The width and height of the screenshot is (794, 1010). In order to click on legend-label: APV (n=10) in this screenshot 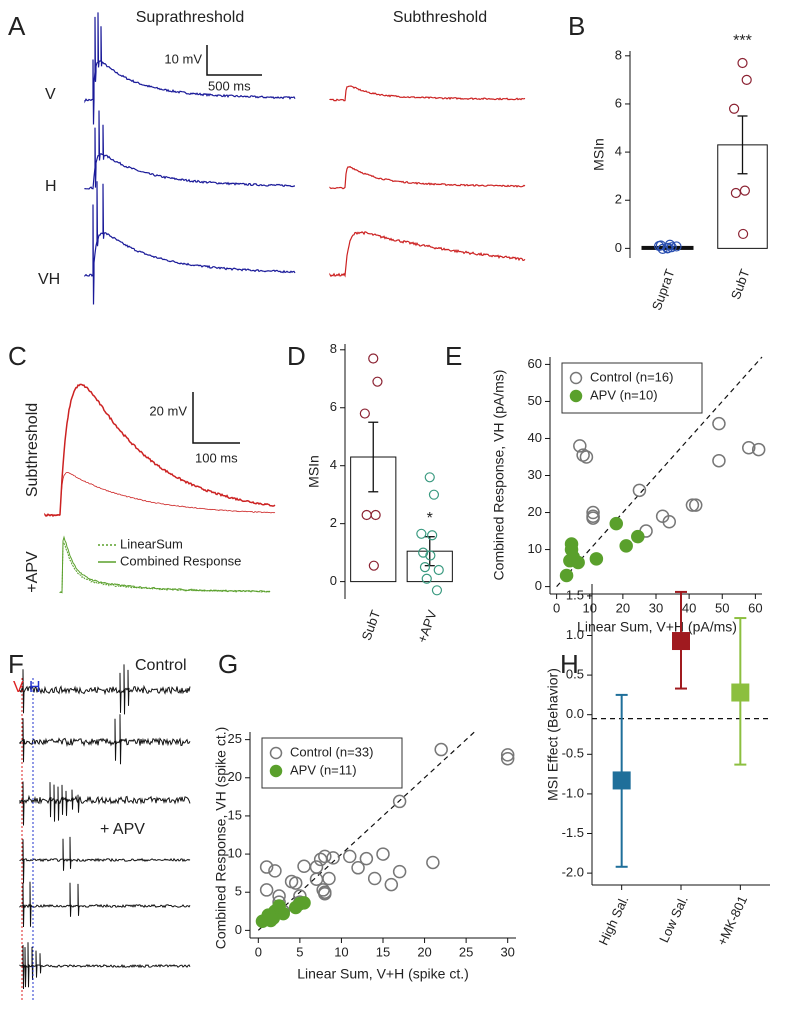, I will do `click(624, 394)`.